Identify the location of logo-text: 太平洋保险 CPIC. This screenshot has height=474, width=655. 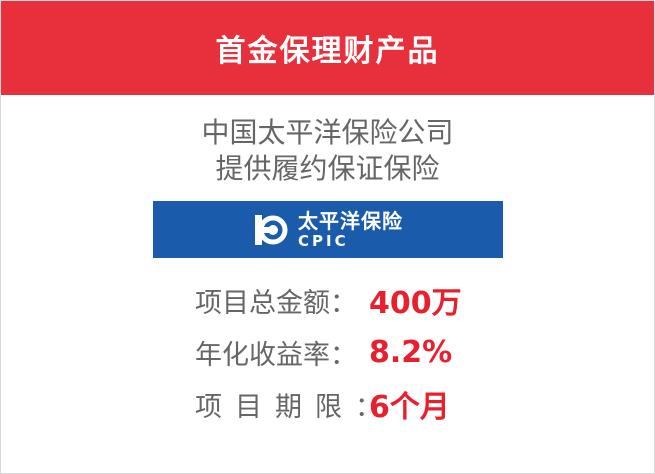
(350, 230).